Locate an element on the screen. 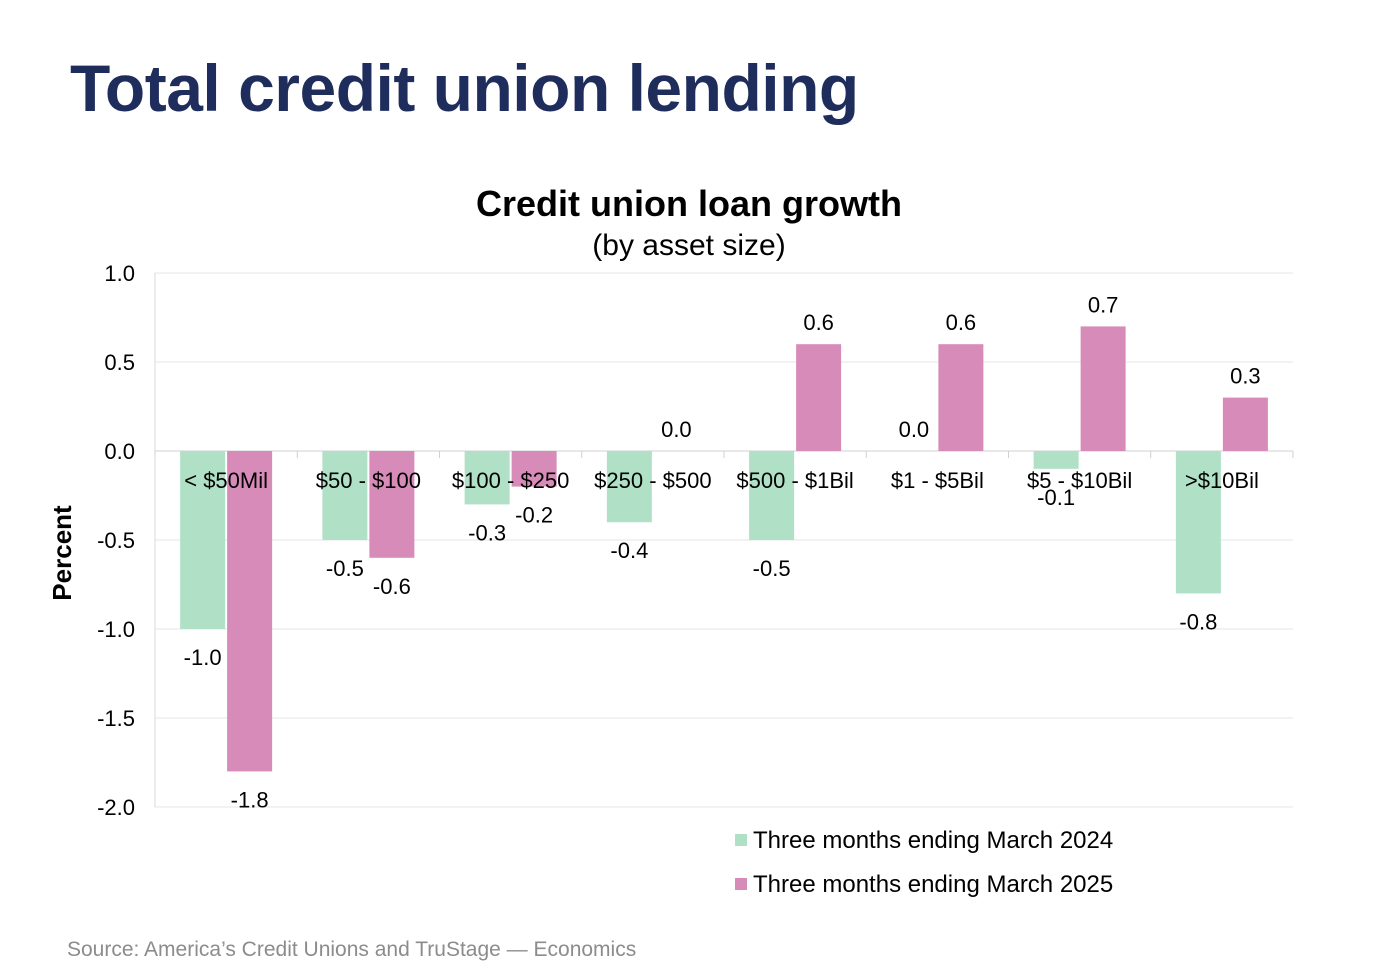 The height and width of the screenshot is (980, 1392). data-label: -1.8 is located at coordinates (250, 799).